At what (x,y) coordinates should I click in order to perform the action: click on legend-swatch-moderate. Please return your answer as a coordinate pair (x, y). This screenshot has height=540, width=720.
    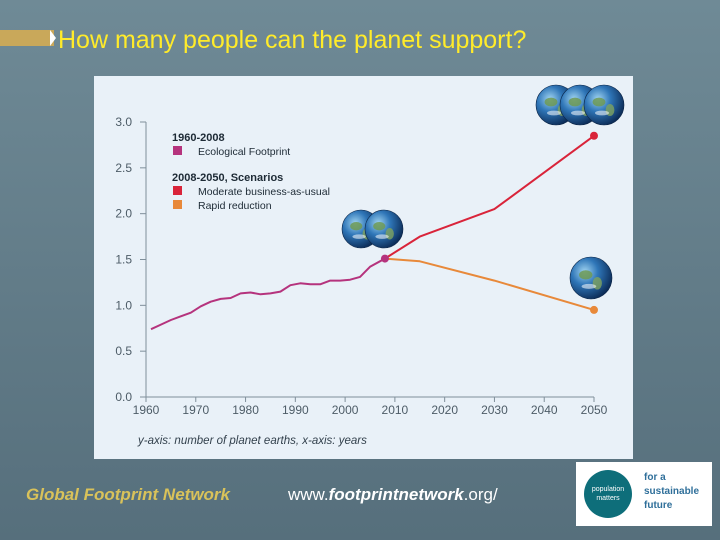
    Looking at the image, I should click on (177, 190).